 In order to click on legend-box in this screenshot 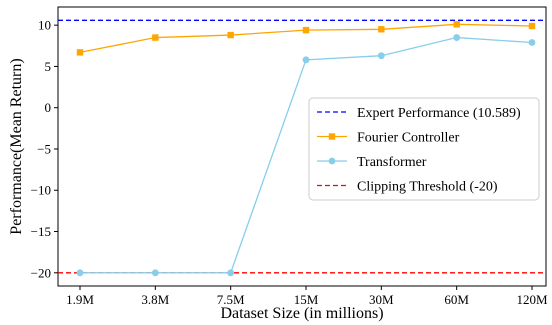, I will do `click(424, 149)`.